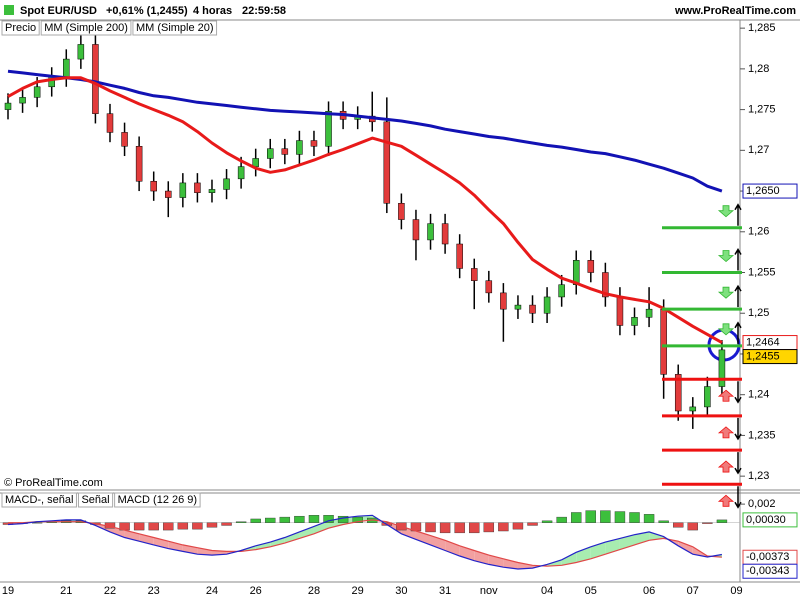 The image size is (800, 600). I want to click on legend-entry: MACD-, señal, so click(39, 500).